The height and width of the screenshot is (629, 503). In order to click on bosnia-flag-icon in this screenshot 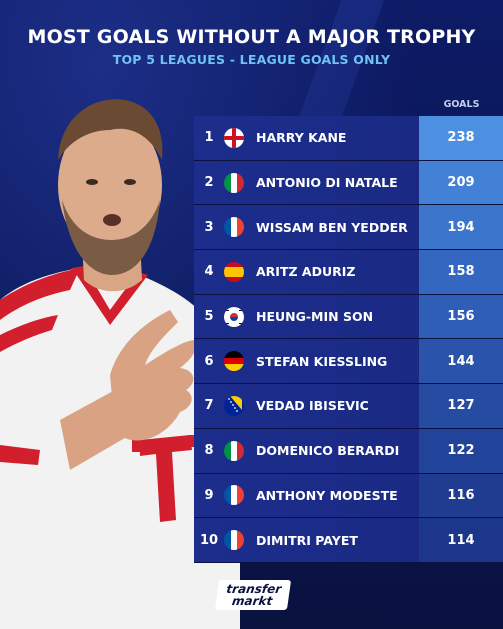, I will do `click(234, 405)`.